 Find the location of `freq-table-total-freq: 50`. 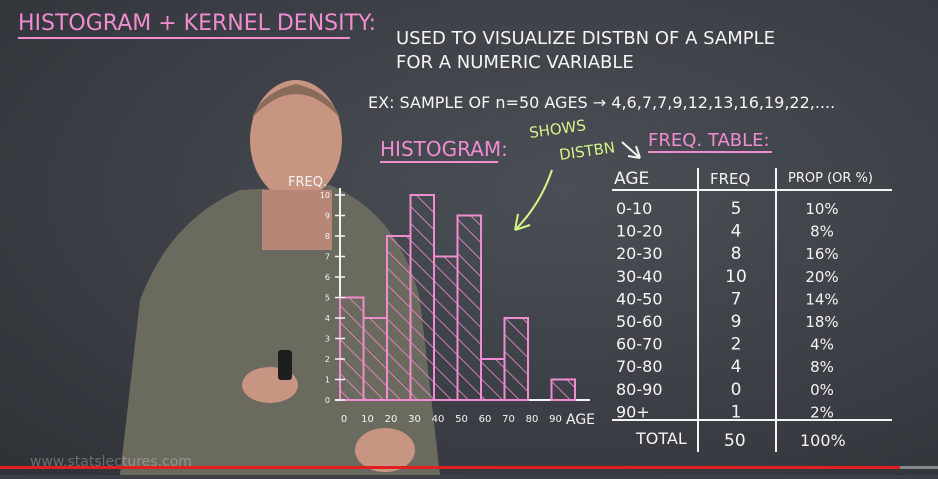

freq-table-total-freq: 50 is located at coordinates (735, 441).